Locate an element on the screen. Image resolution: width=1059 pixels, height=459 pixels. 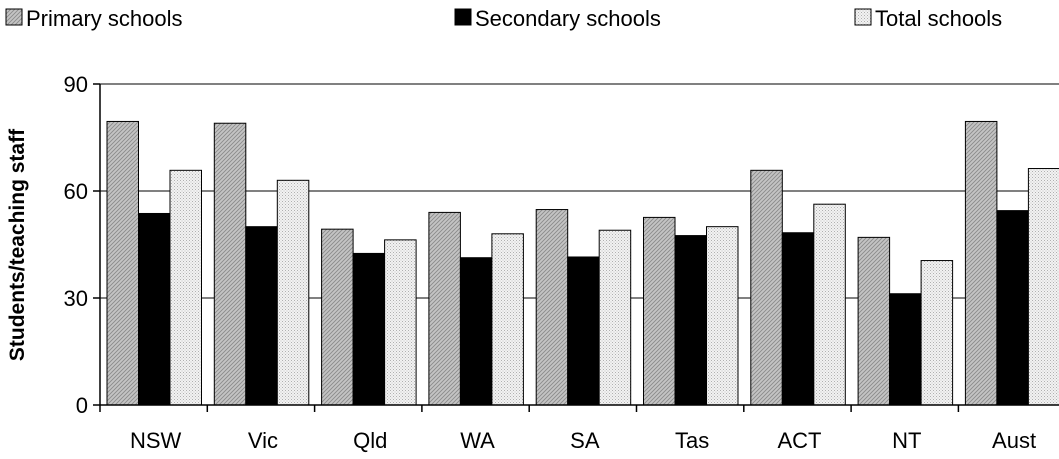
bar-total-schools-nt is located at coordinates (937, 333).